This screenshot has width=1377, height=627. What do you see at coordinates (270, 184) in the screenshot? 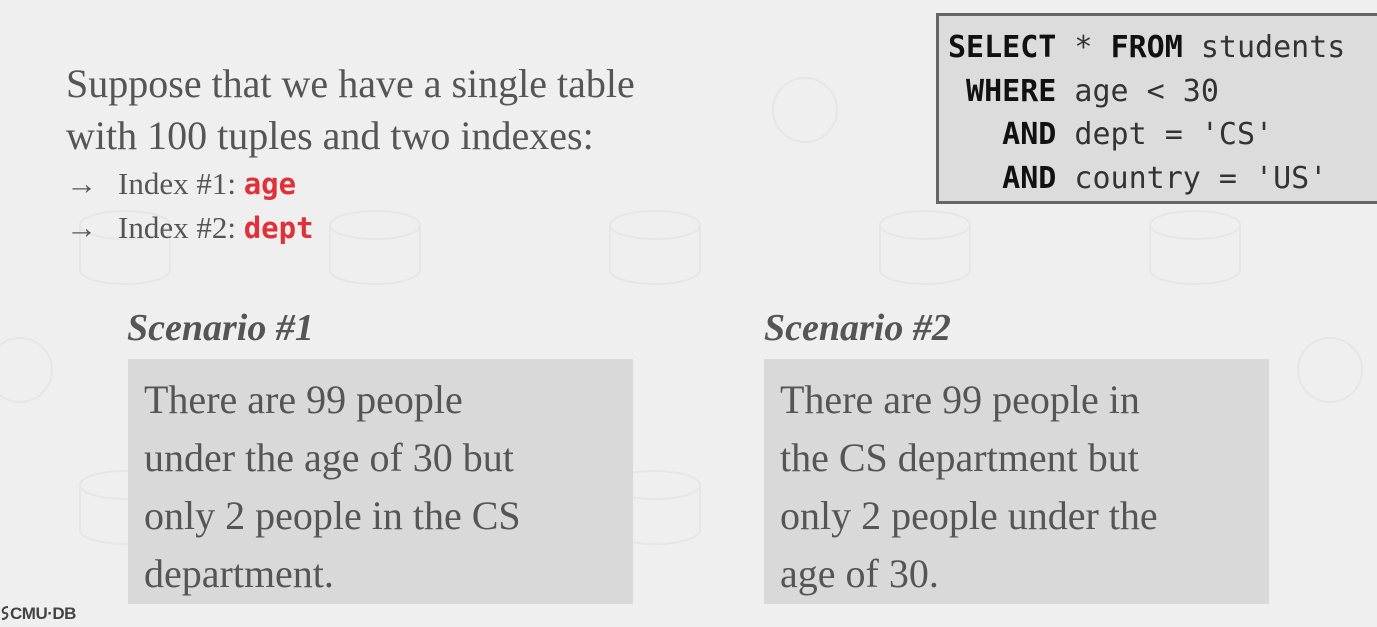
I see `index-keyword: age` at bounding box center [270, 184].